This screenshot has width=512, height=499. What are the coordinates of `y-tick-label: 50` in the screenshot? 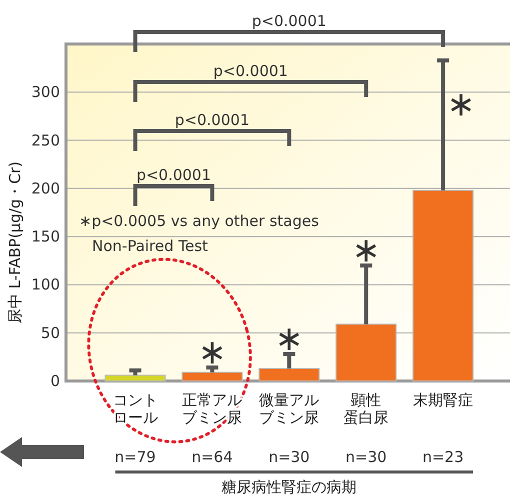 It's located at (50, 333).